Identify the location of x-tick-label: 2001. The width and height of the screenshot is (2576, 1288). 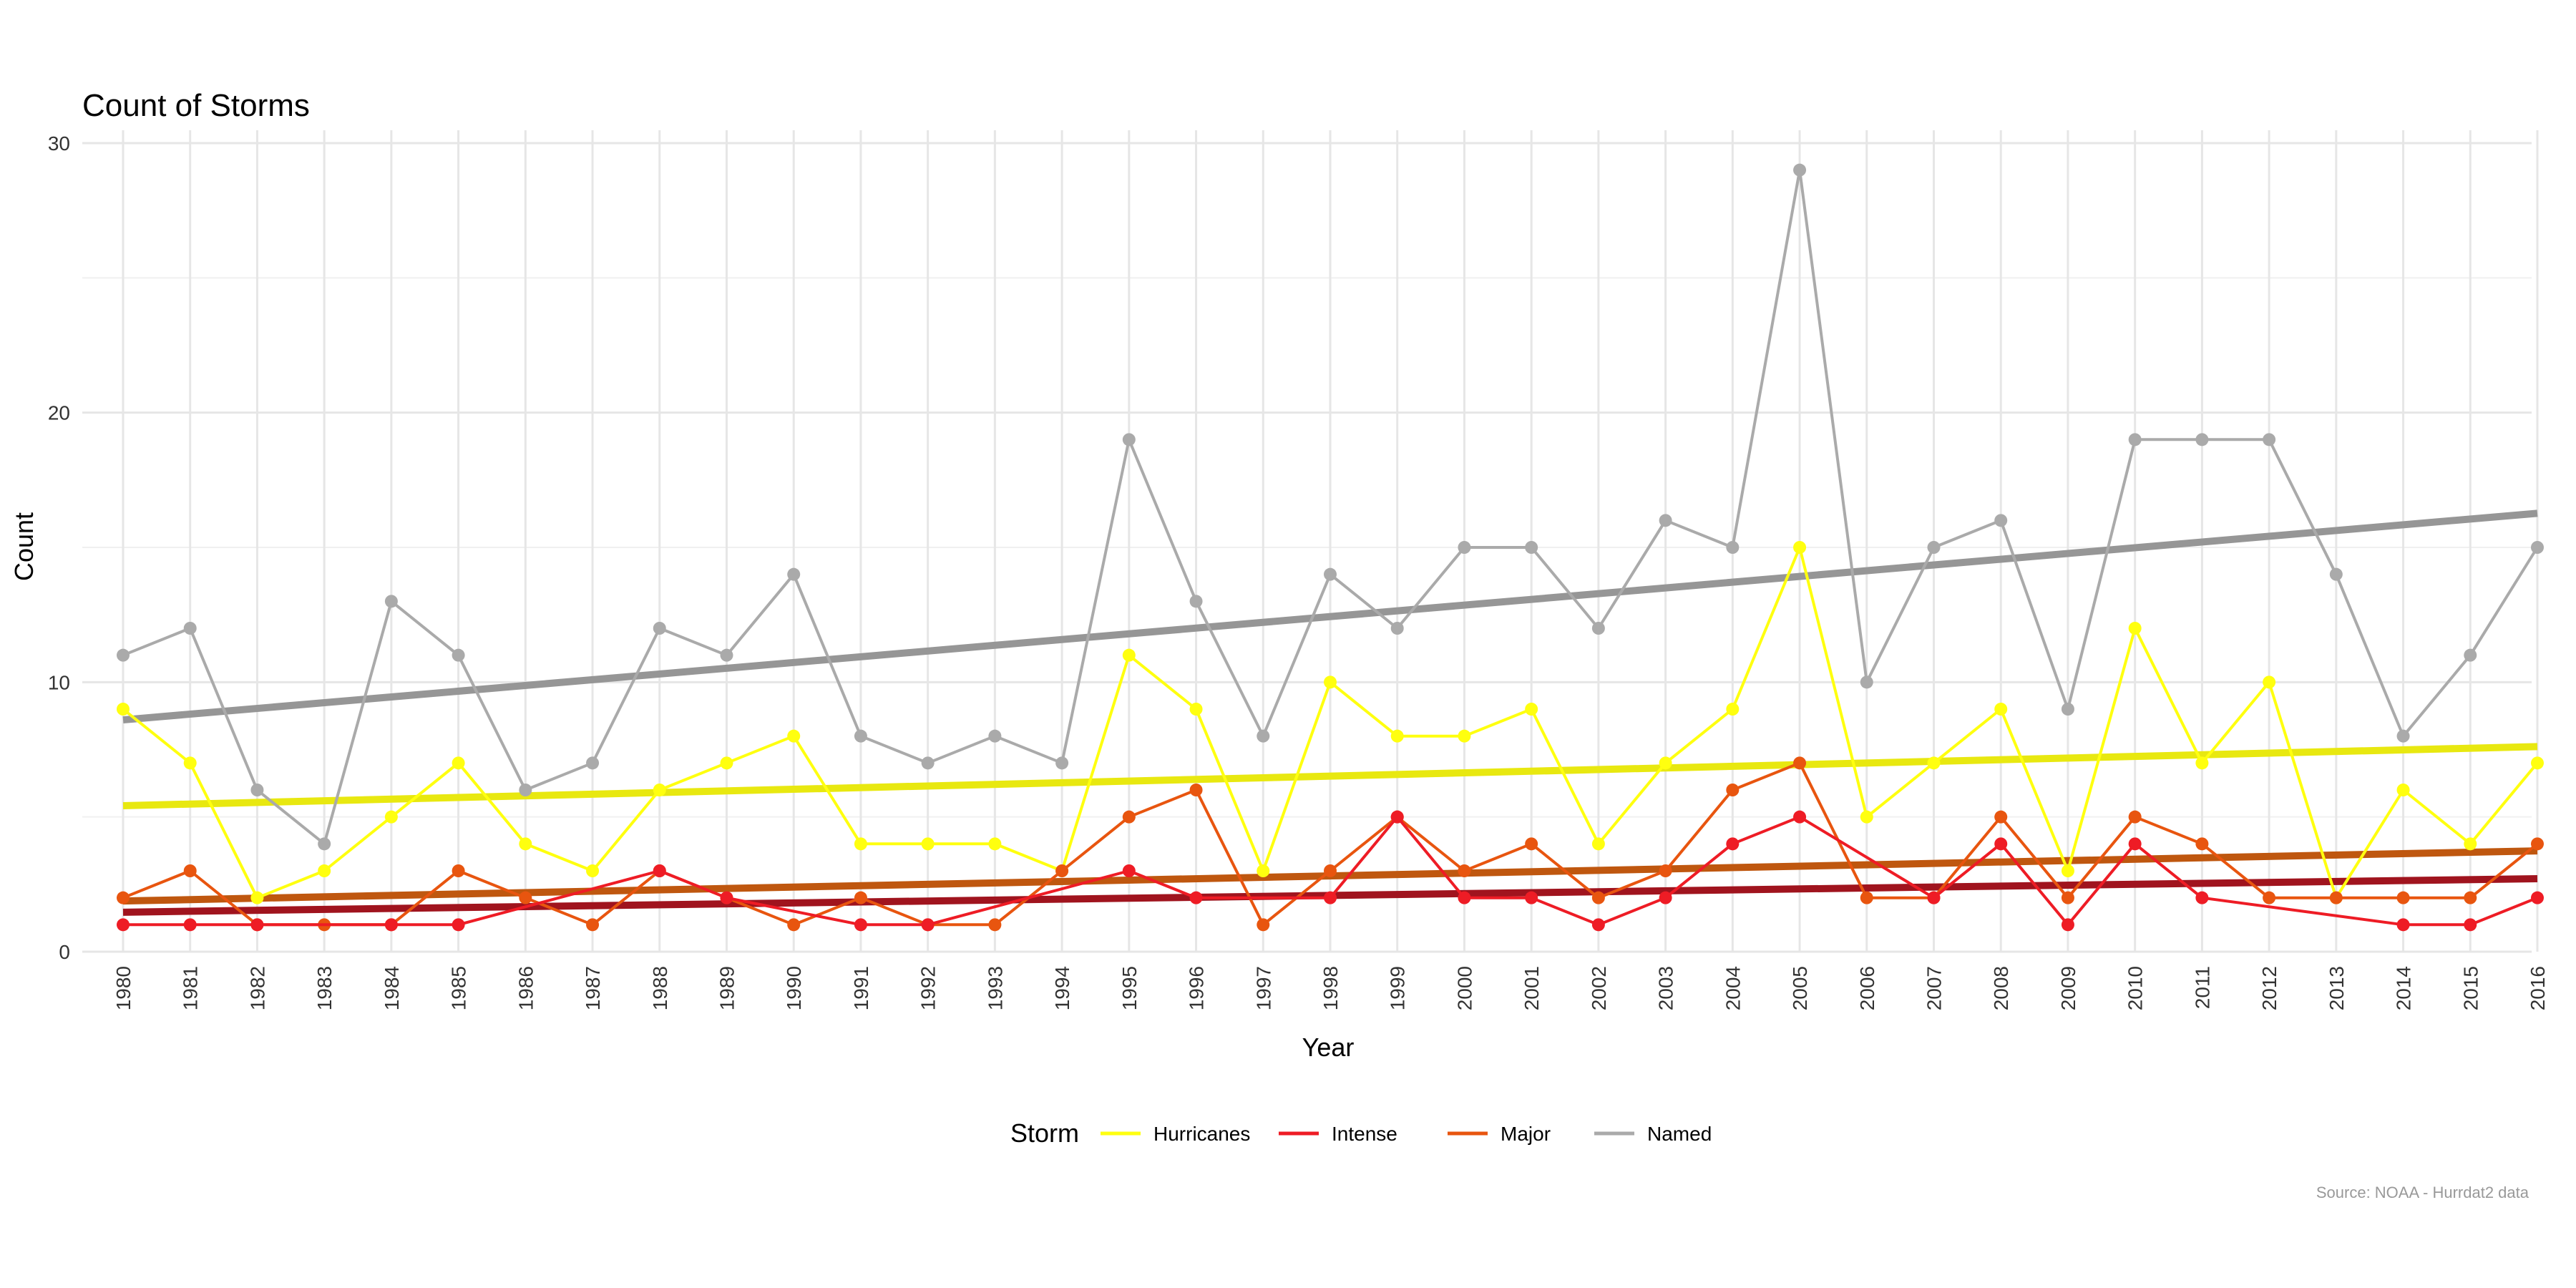
(1532, 988).